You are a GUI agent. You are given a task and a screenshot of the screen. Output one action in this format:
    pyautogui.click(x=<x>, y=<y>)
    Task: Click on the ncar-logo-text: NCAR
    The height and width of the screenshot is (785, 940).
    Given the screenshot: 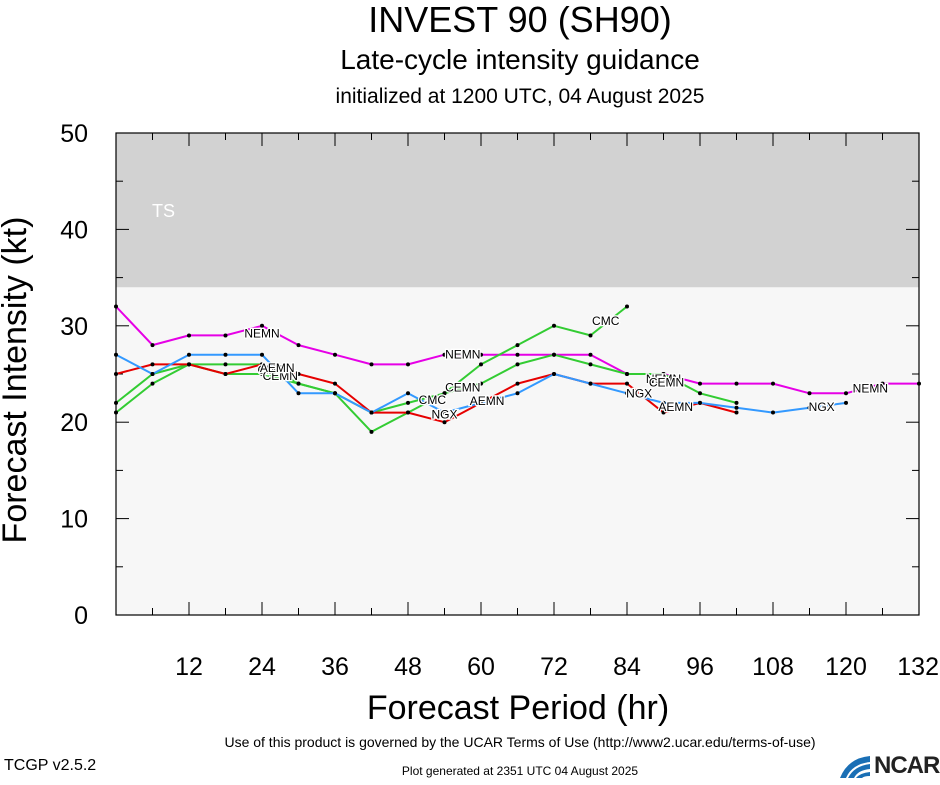 What is the action you would take?
    pyautogui.click(x=907, y=765)
    